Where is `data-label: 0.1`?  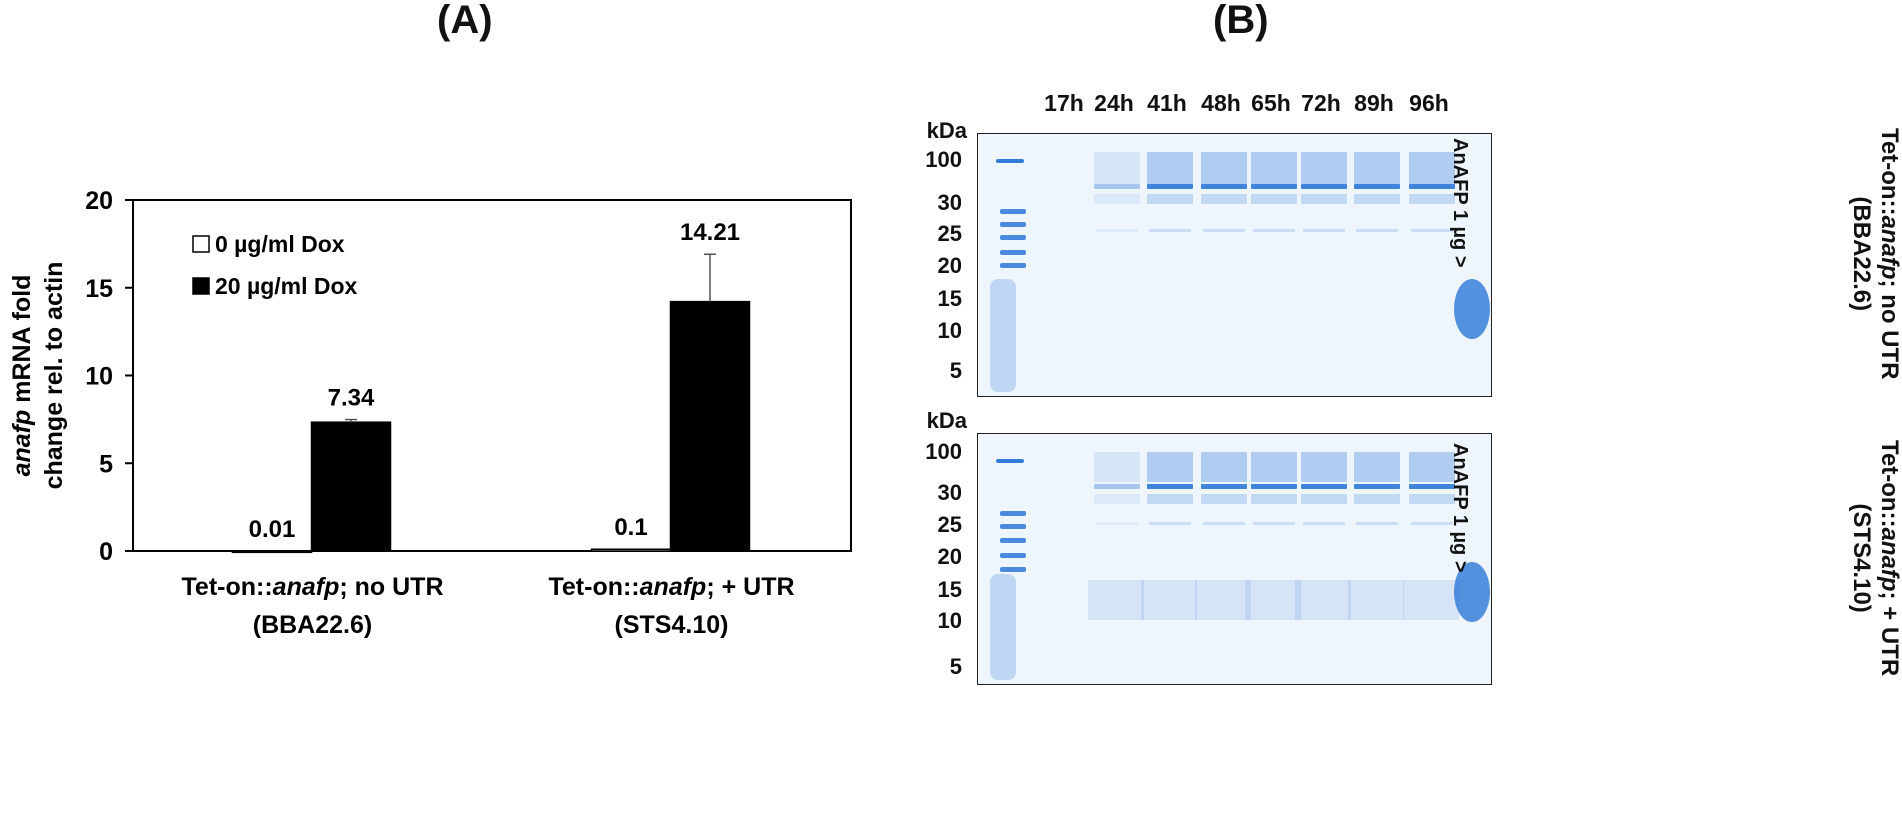 data-label: 0.1 is located at coordinates (630, 527).